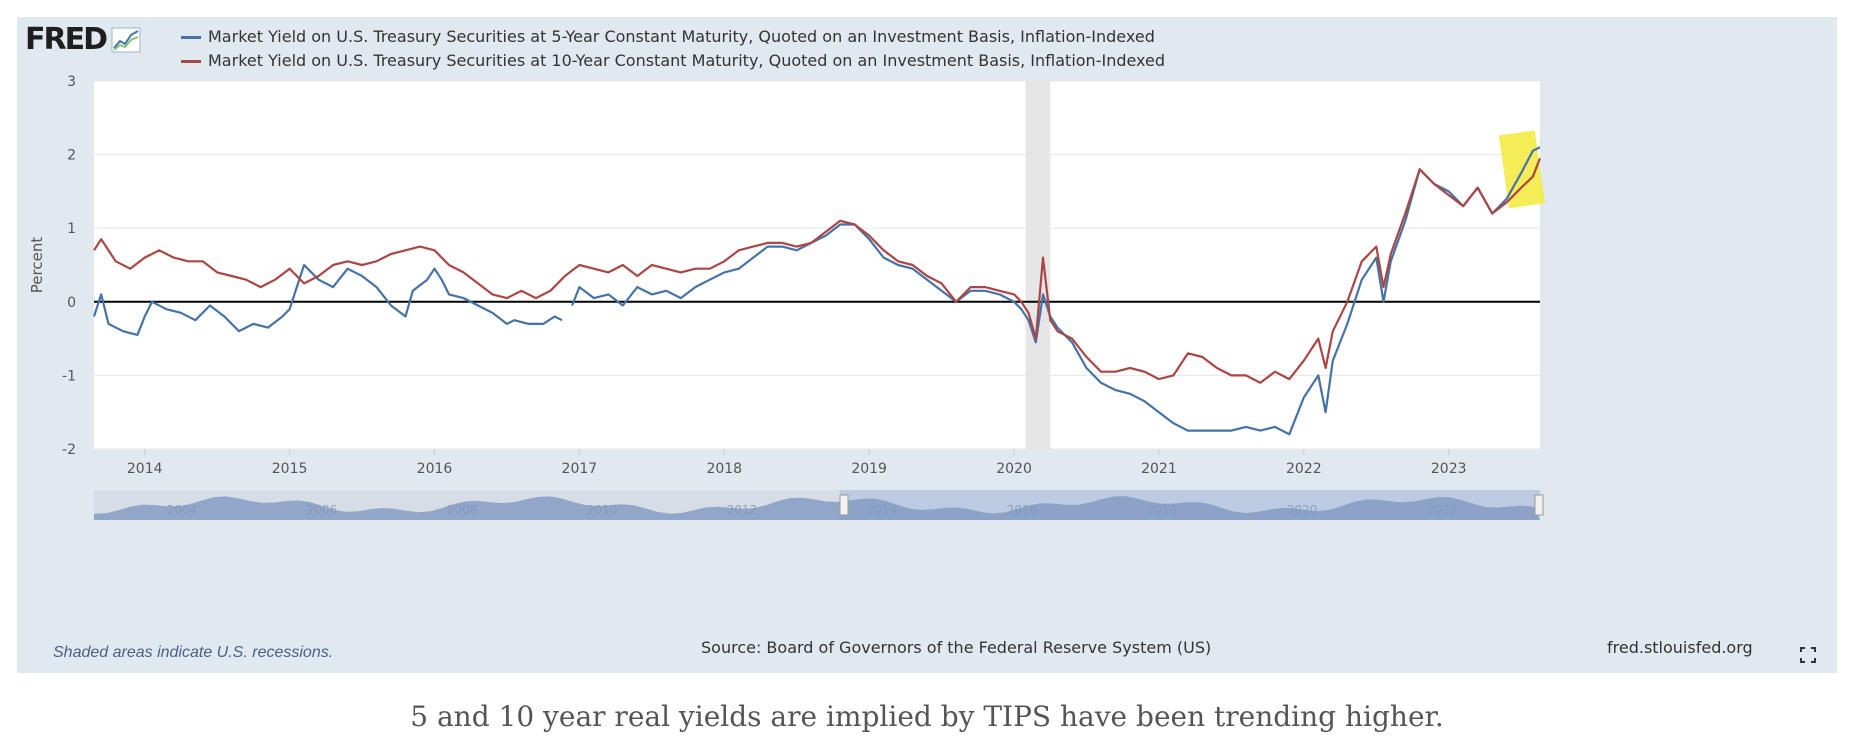 This screenshot has width=1854, height=750. Describe the element at coordinates (69, 450) in the screenshot. I see `y-tick-label: -2` at that location.